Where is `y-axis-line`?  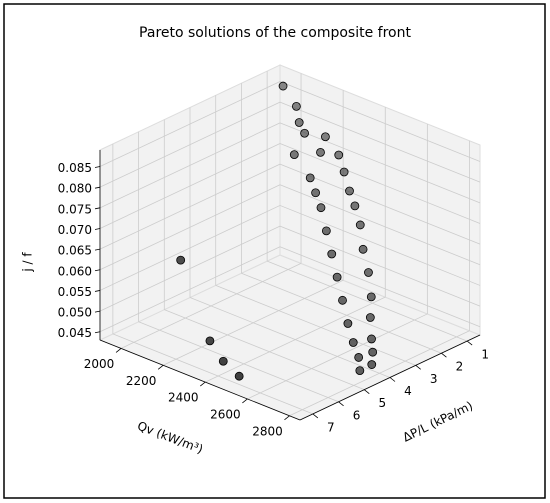
y-axis-line is located at coordinates (200, 380).